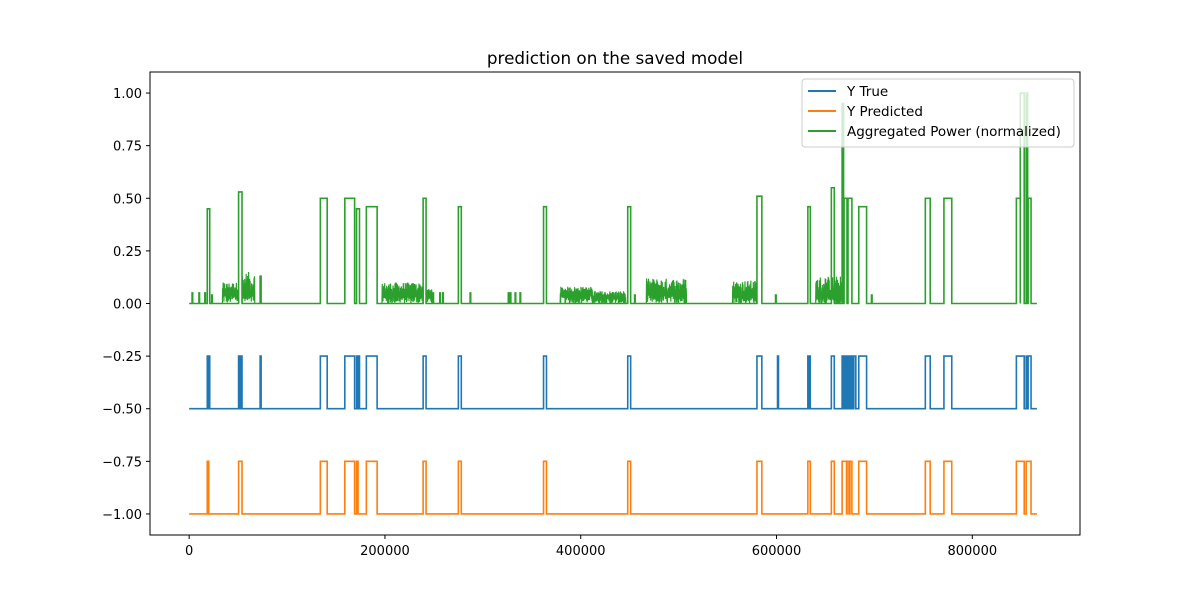 The height and width of the screenshot is (600, 1200). I want to click on y-tick-label: −1.00, so click(122, 515).